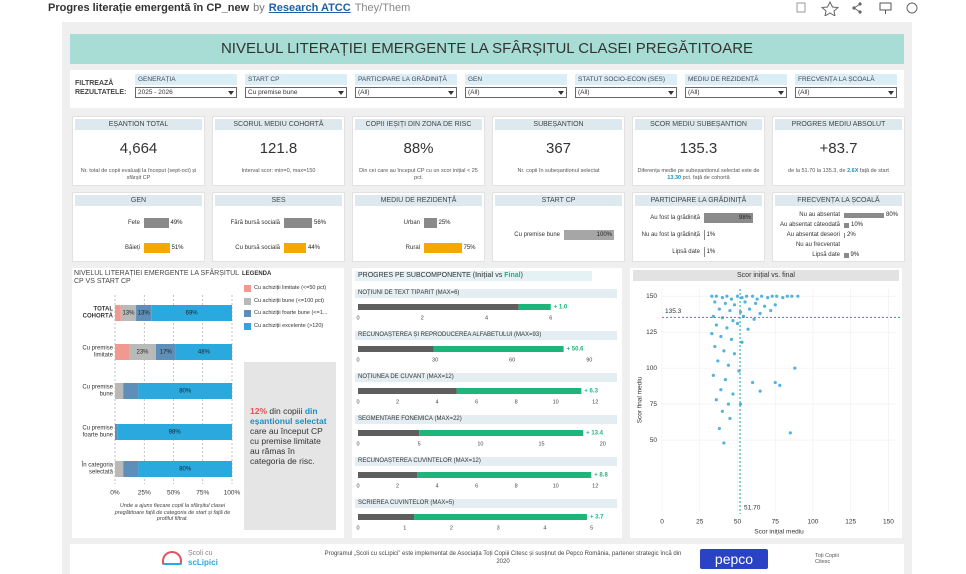  I want to click on breakdown-label: Cu bursă socială, so click(257, 247).